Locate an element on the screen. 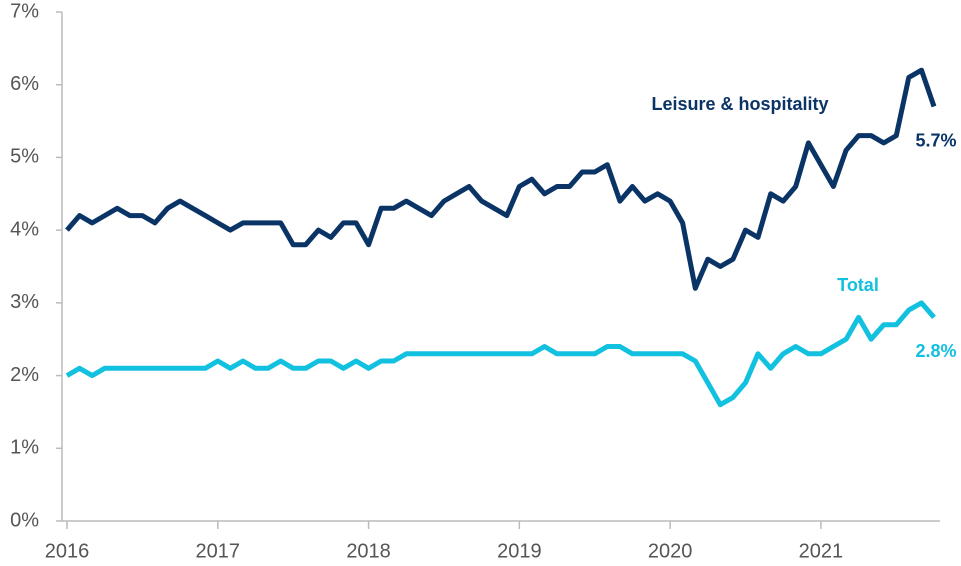 This screenshot has height=566, width=961. y-tick-label: 6% is located at coordinates (24, 84).